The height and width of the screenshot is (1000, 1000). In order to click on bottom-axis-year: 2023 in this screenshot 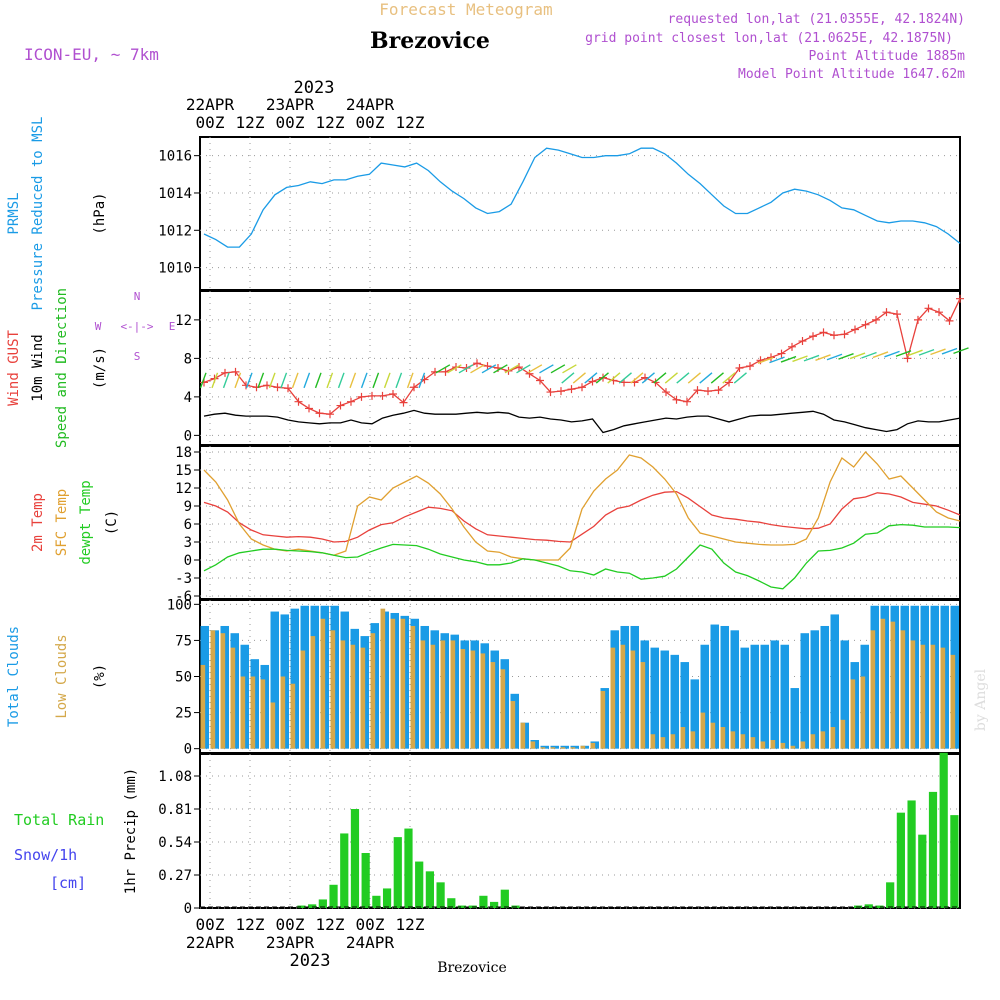, I will do `click(310, 961)`.